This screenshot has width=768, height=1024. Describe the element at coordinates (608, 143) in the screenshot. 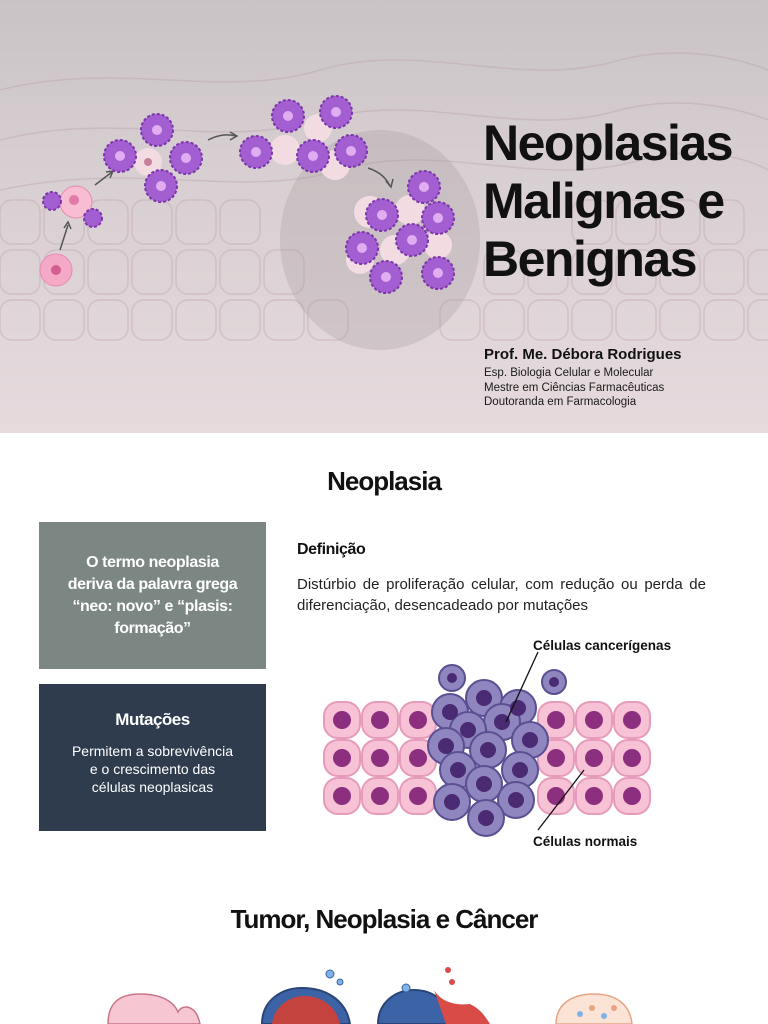

I see `hero-title-line: Neoplasias` at that location.